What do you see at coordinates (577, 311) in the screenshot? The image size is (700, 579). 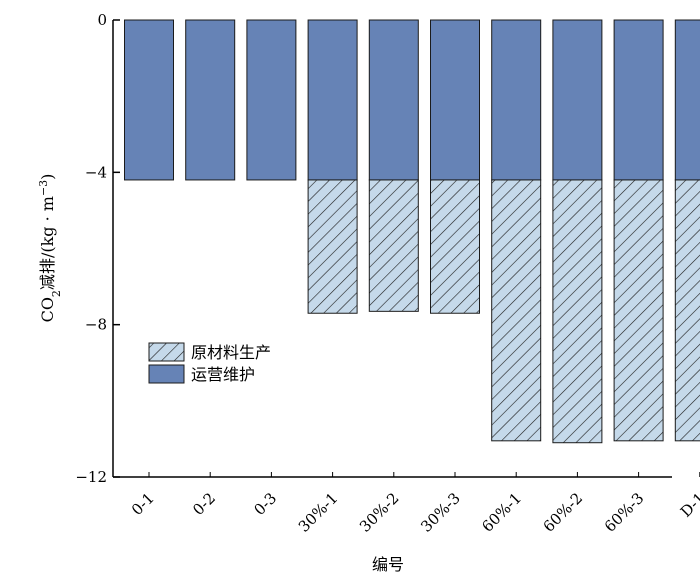 I see `bar-material-production-60%-2` at bounding box center [577, 311].